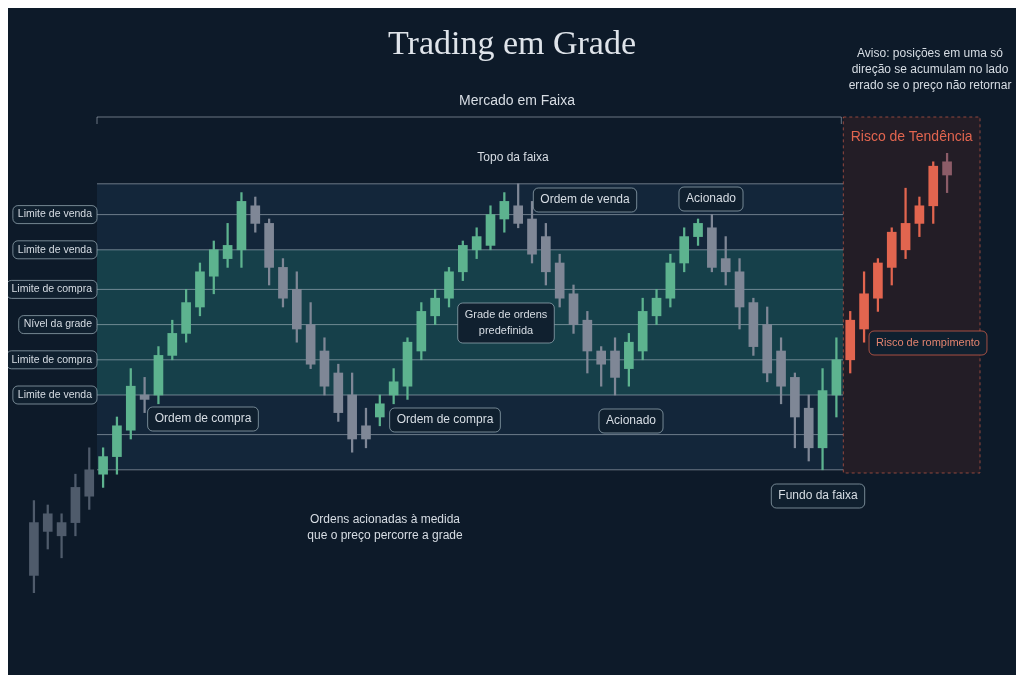 The image size is (1024, 683). I want to click on text: Mercado em Faixa, so click(517, 99).